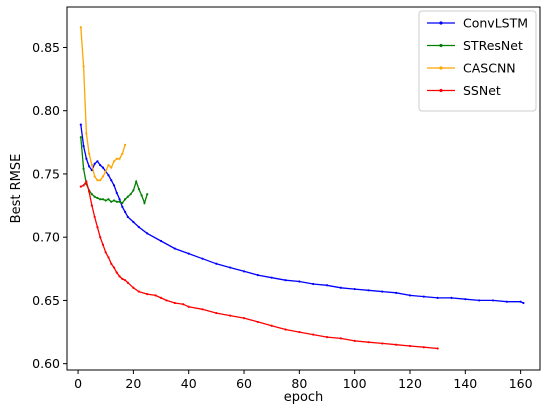 This screenshot has height=411, width=550. I want to click on series-stresnet, so click(114, 171).